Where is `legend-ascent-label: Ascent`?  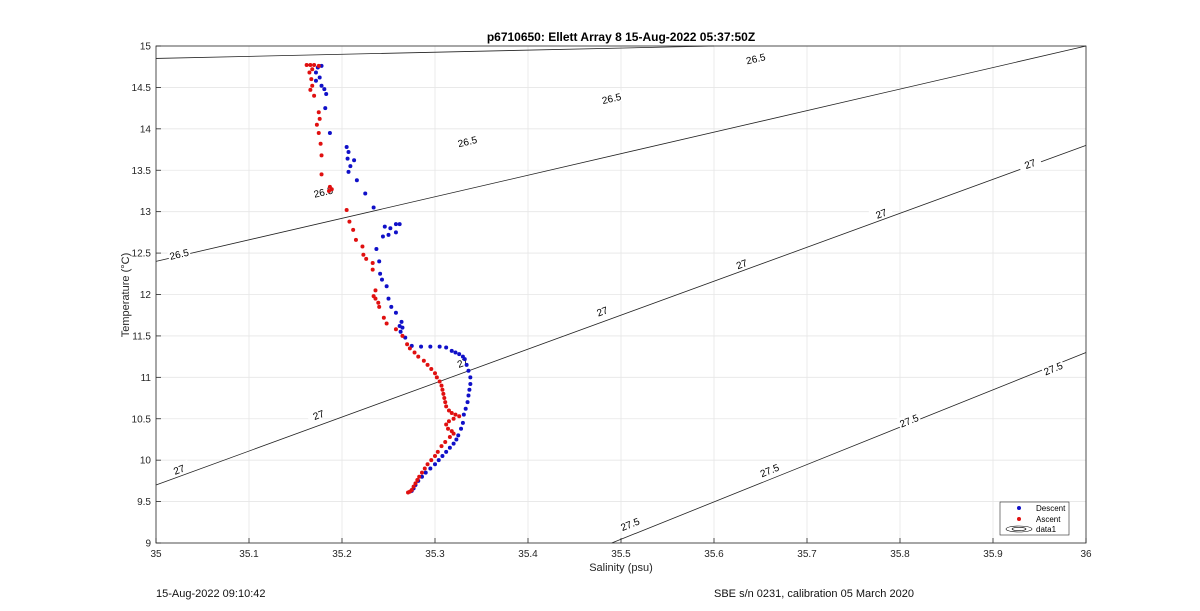 legend-ascent-label: Ascent is located at coordinates (1048, 519).